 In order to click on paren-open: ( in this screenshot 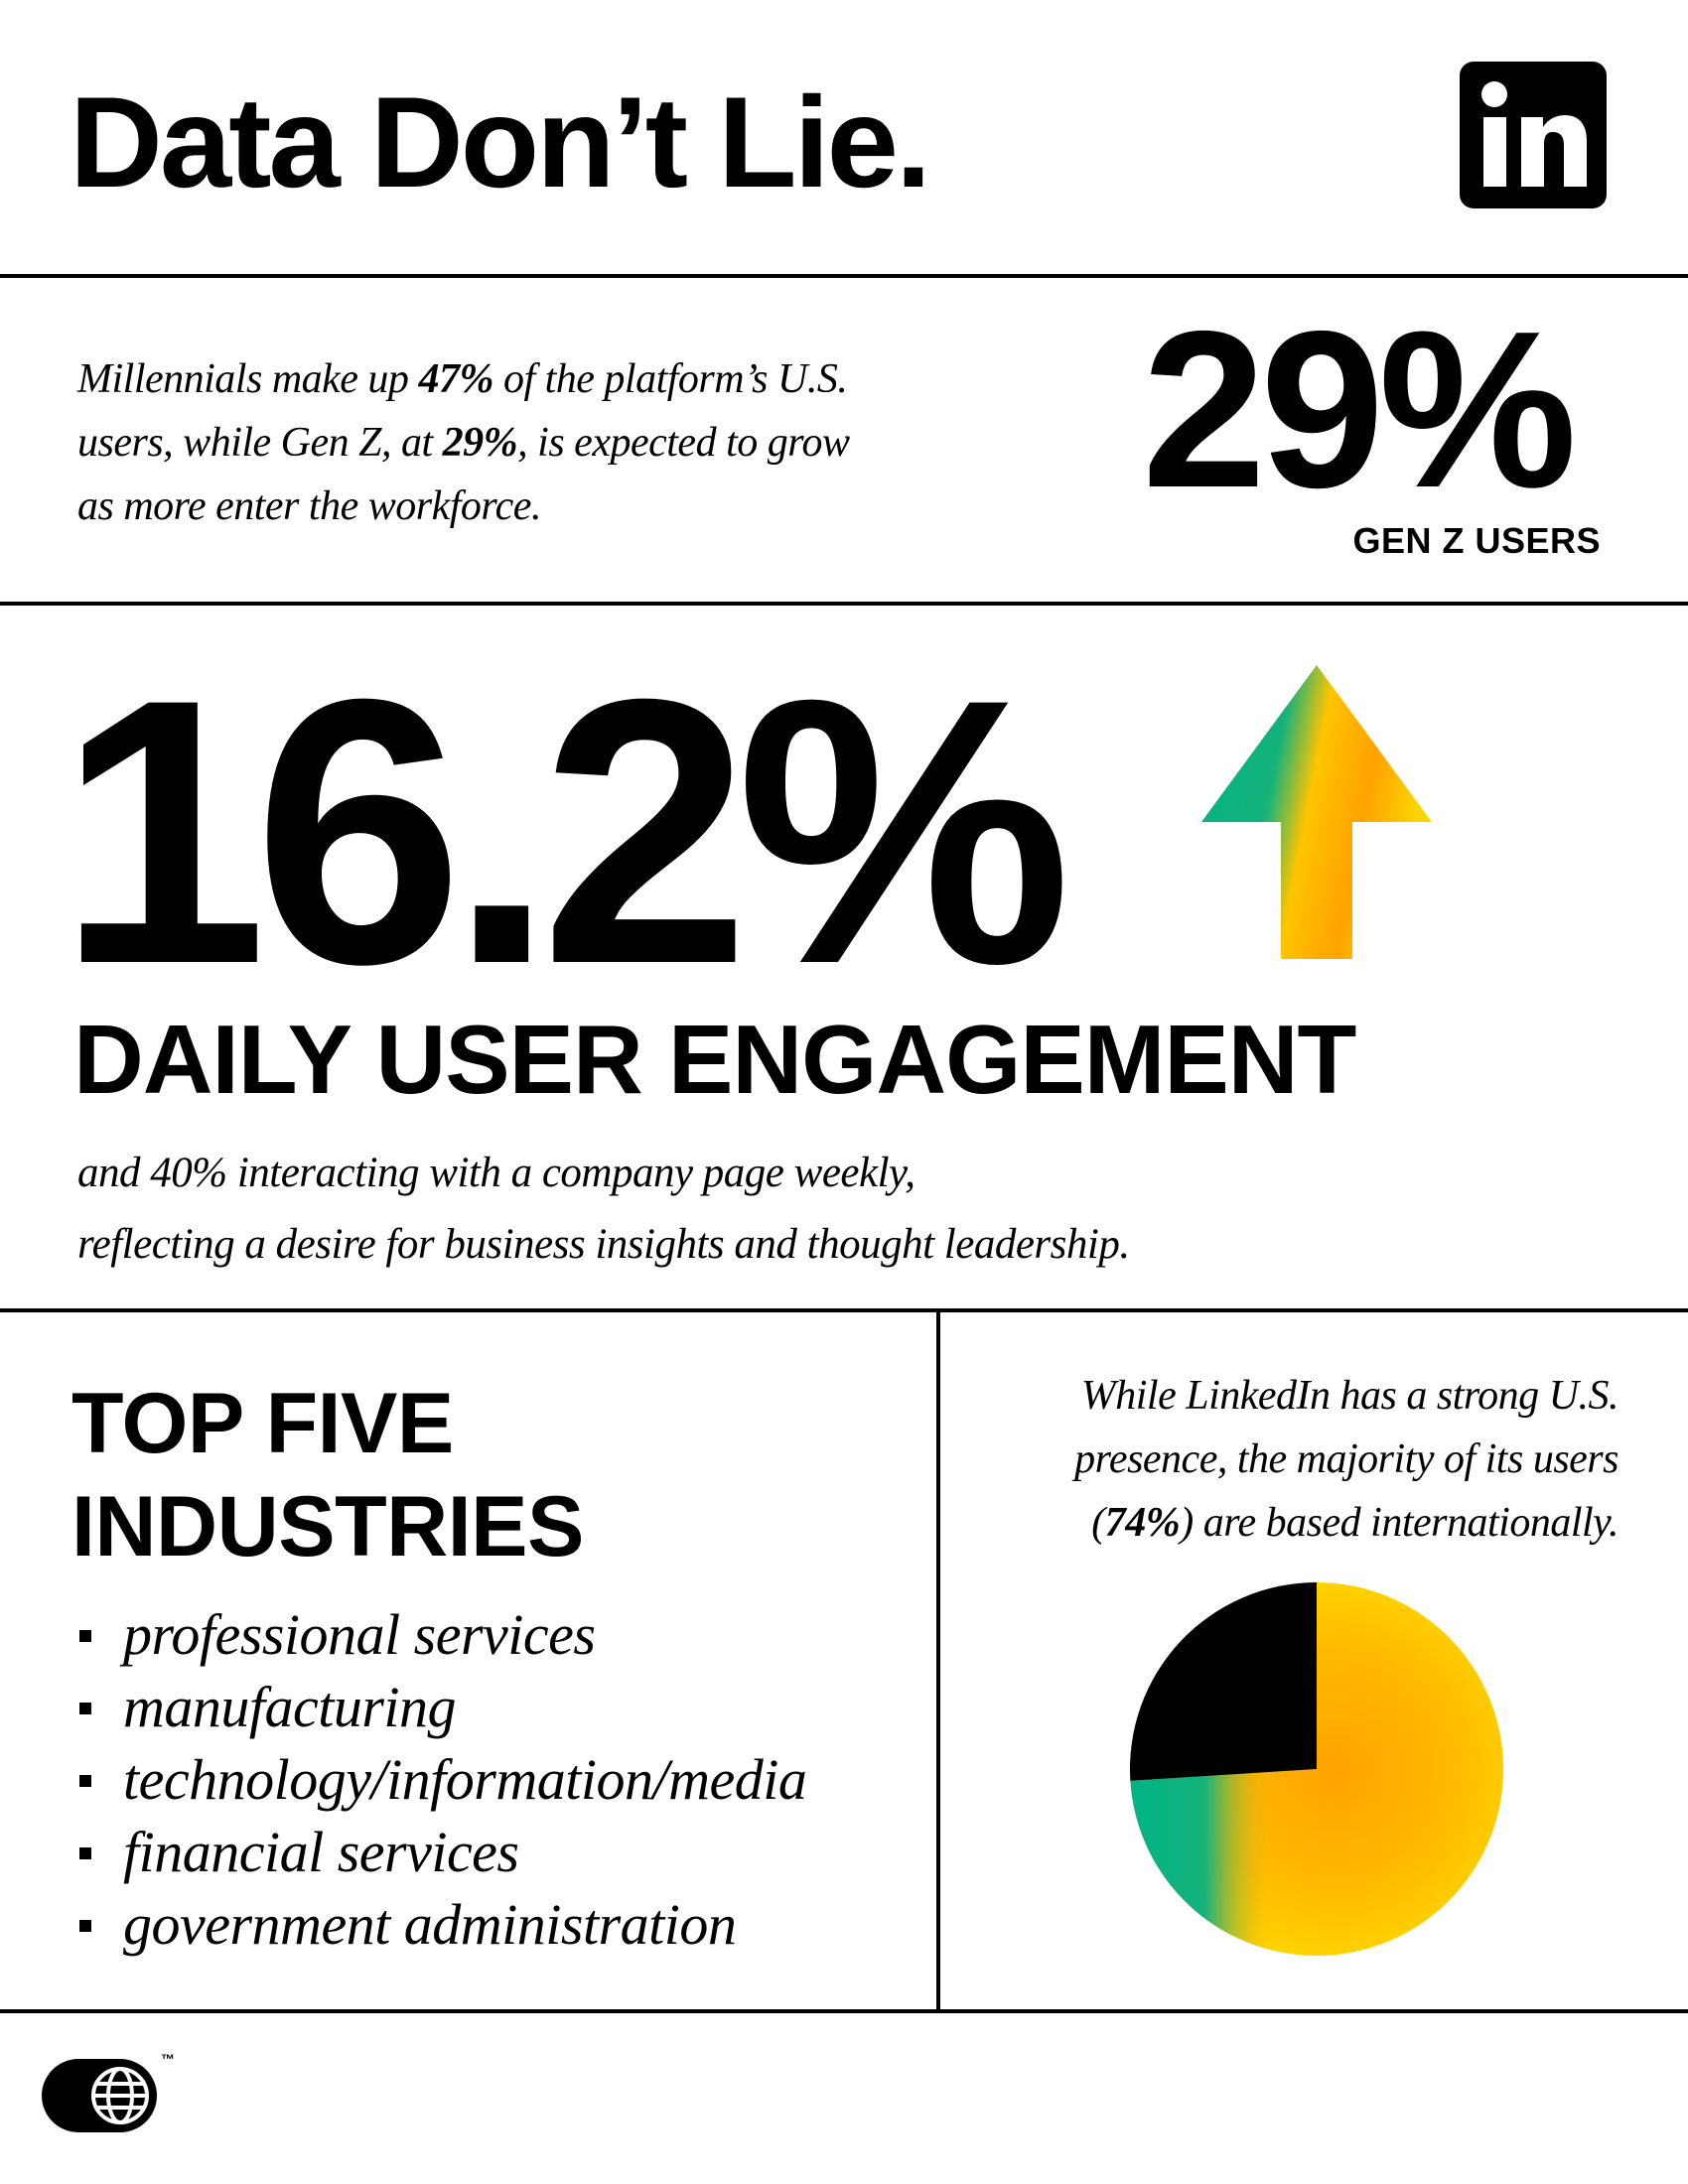, I will do `click(1098, 1523)`.